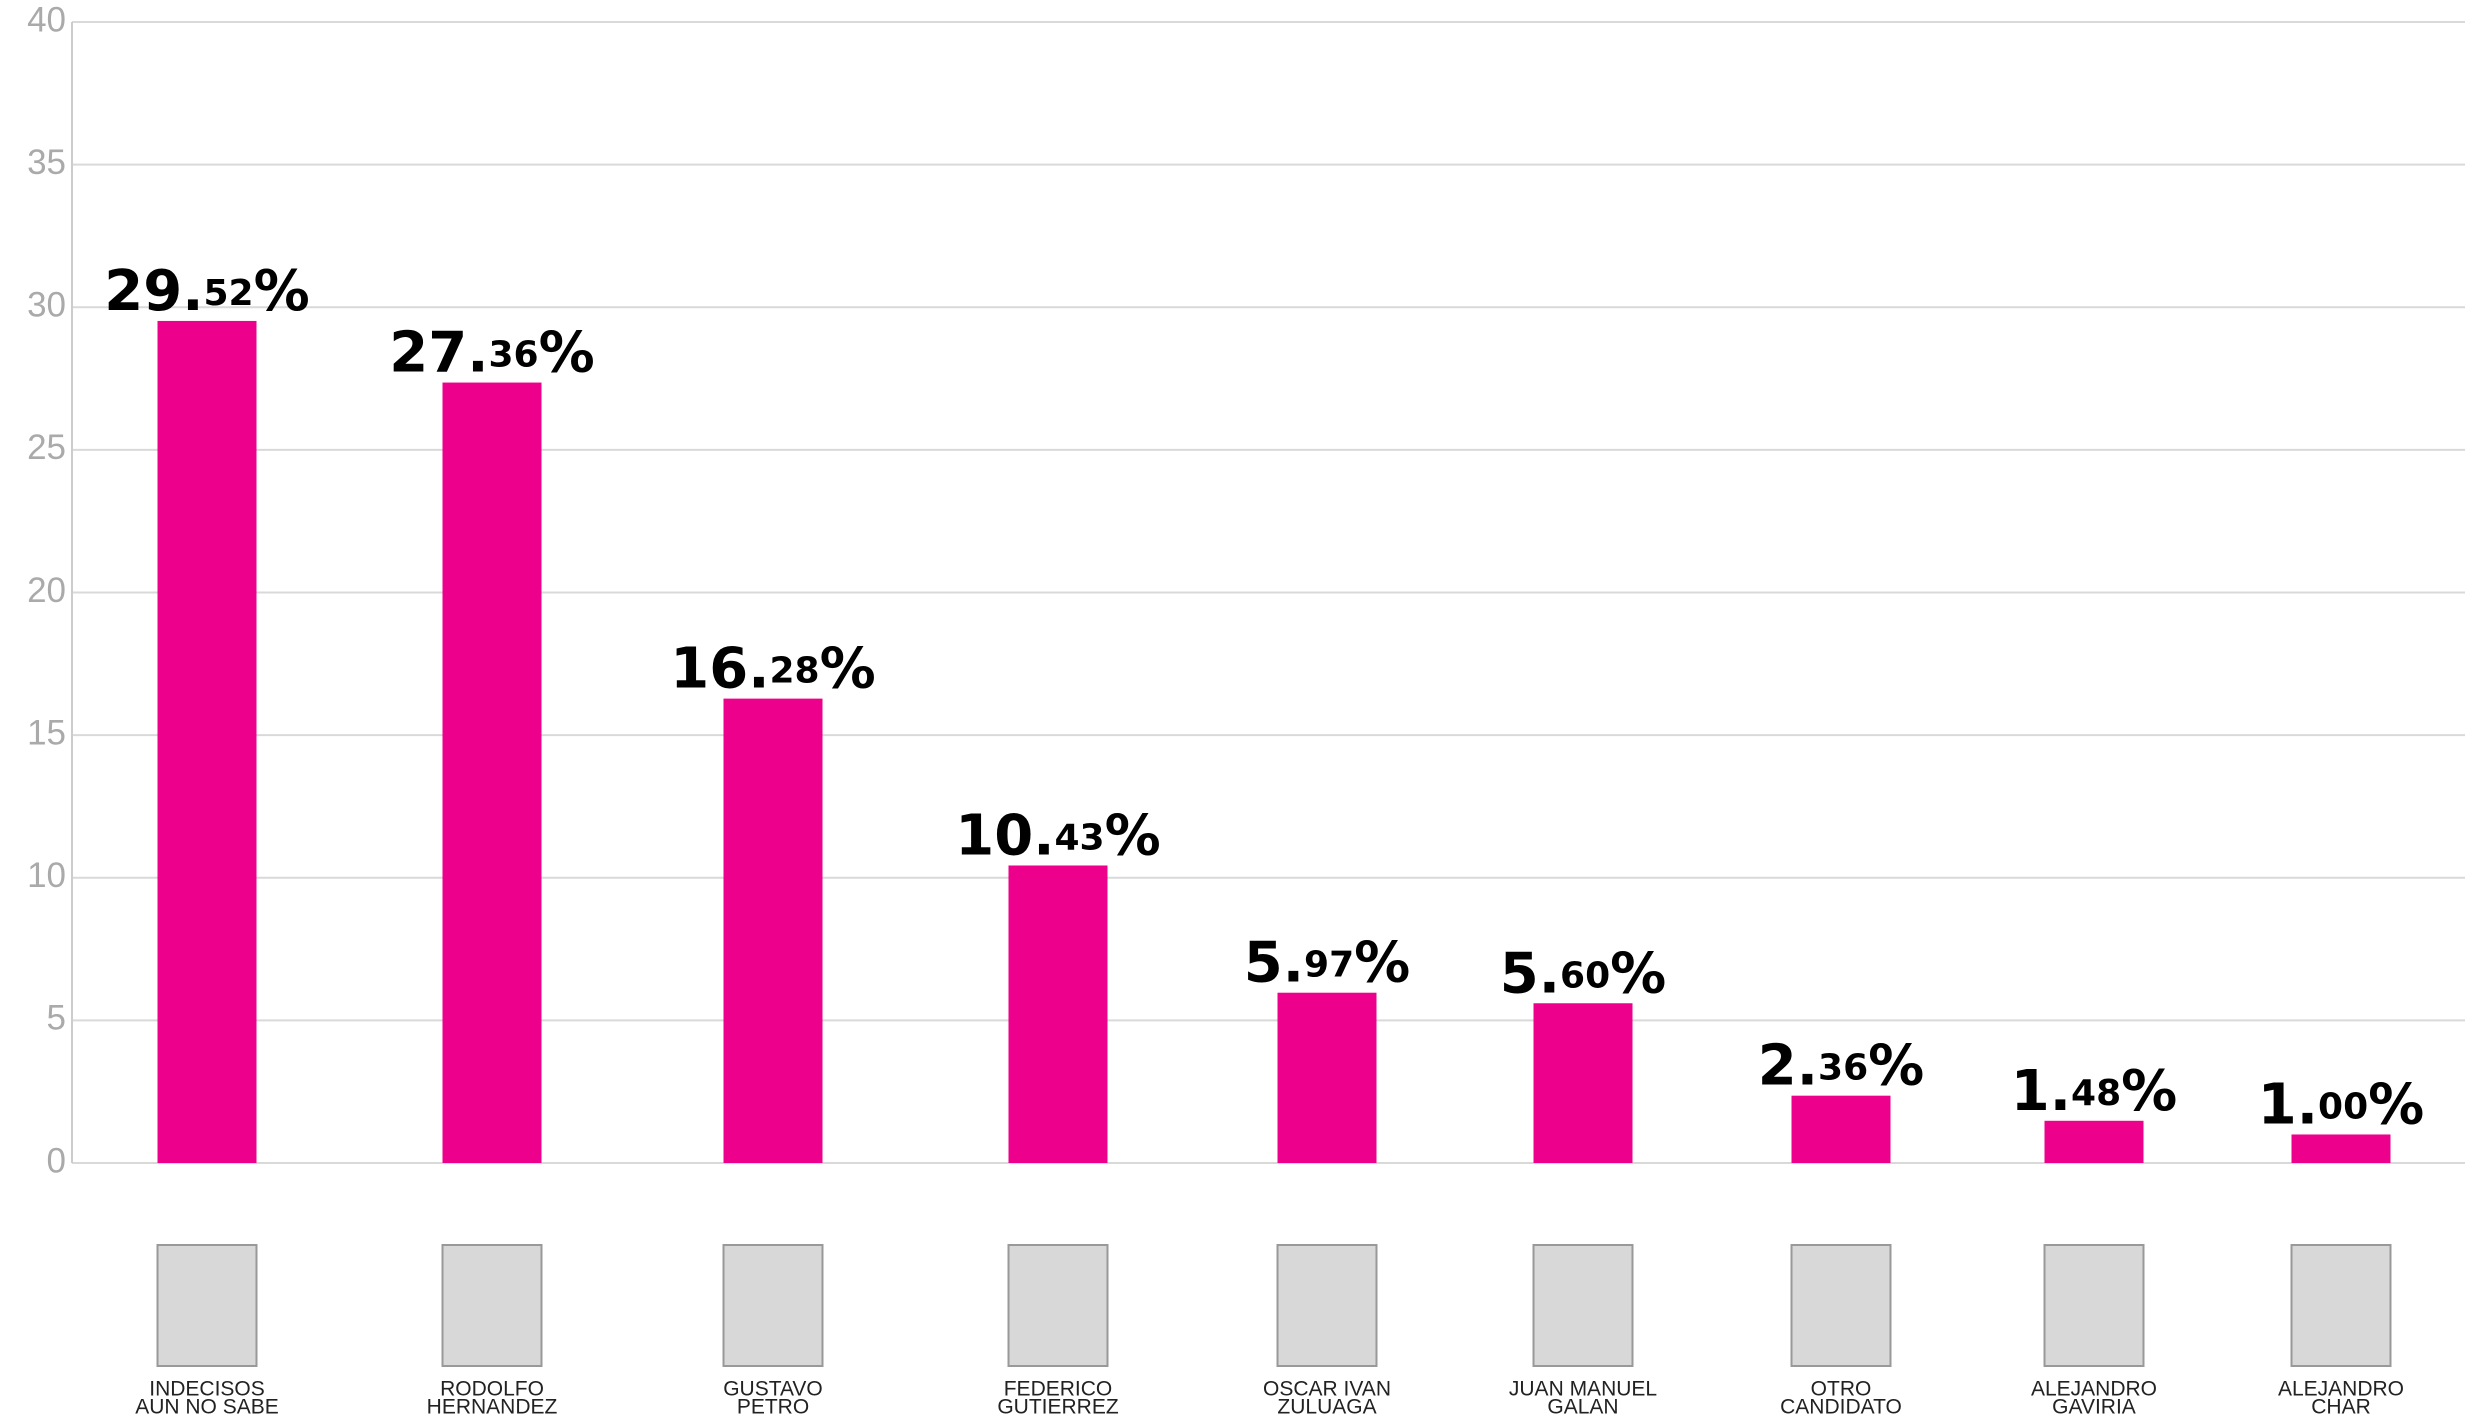 The image size is (2465, 1419). Describe the element at coordinates (492, 1389) in the screenshot. I see `x-tick-label: RODOLFO` at that location.